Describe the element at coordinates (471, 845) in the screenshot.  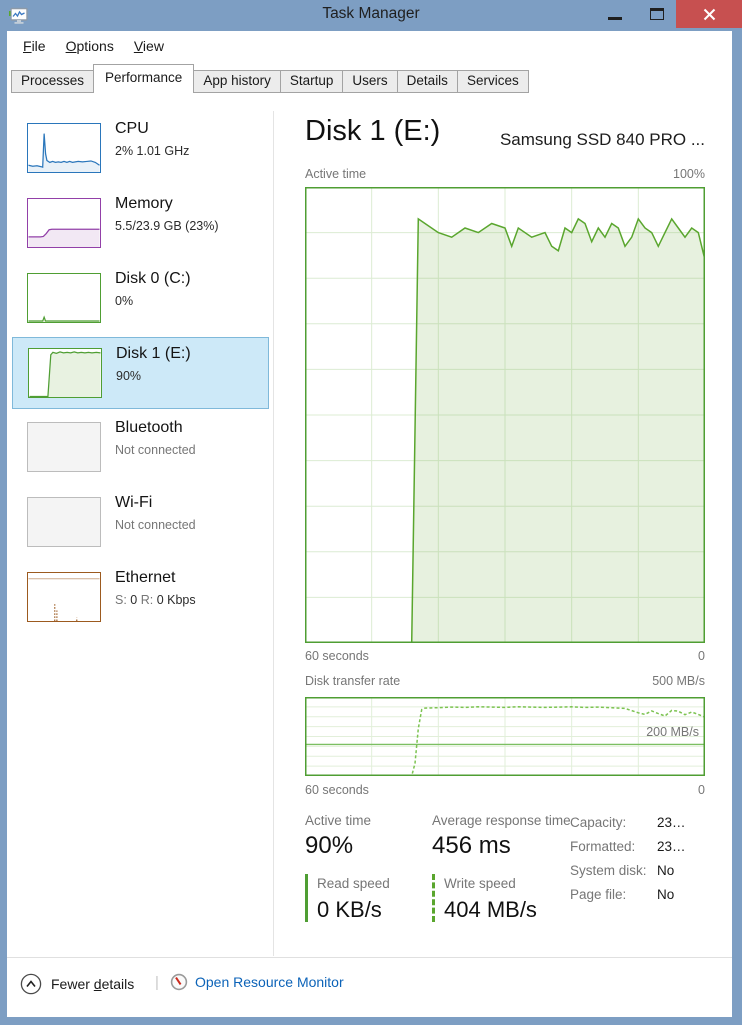
I see `avg-response-stat-value: 456 ms` at that location.